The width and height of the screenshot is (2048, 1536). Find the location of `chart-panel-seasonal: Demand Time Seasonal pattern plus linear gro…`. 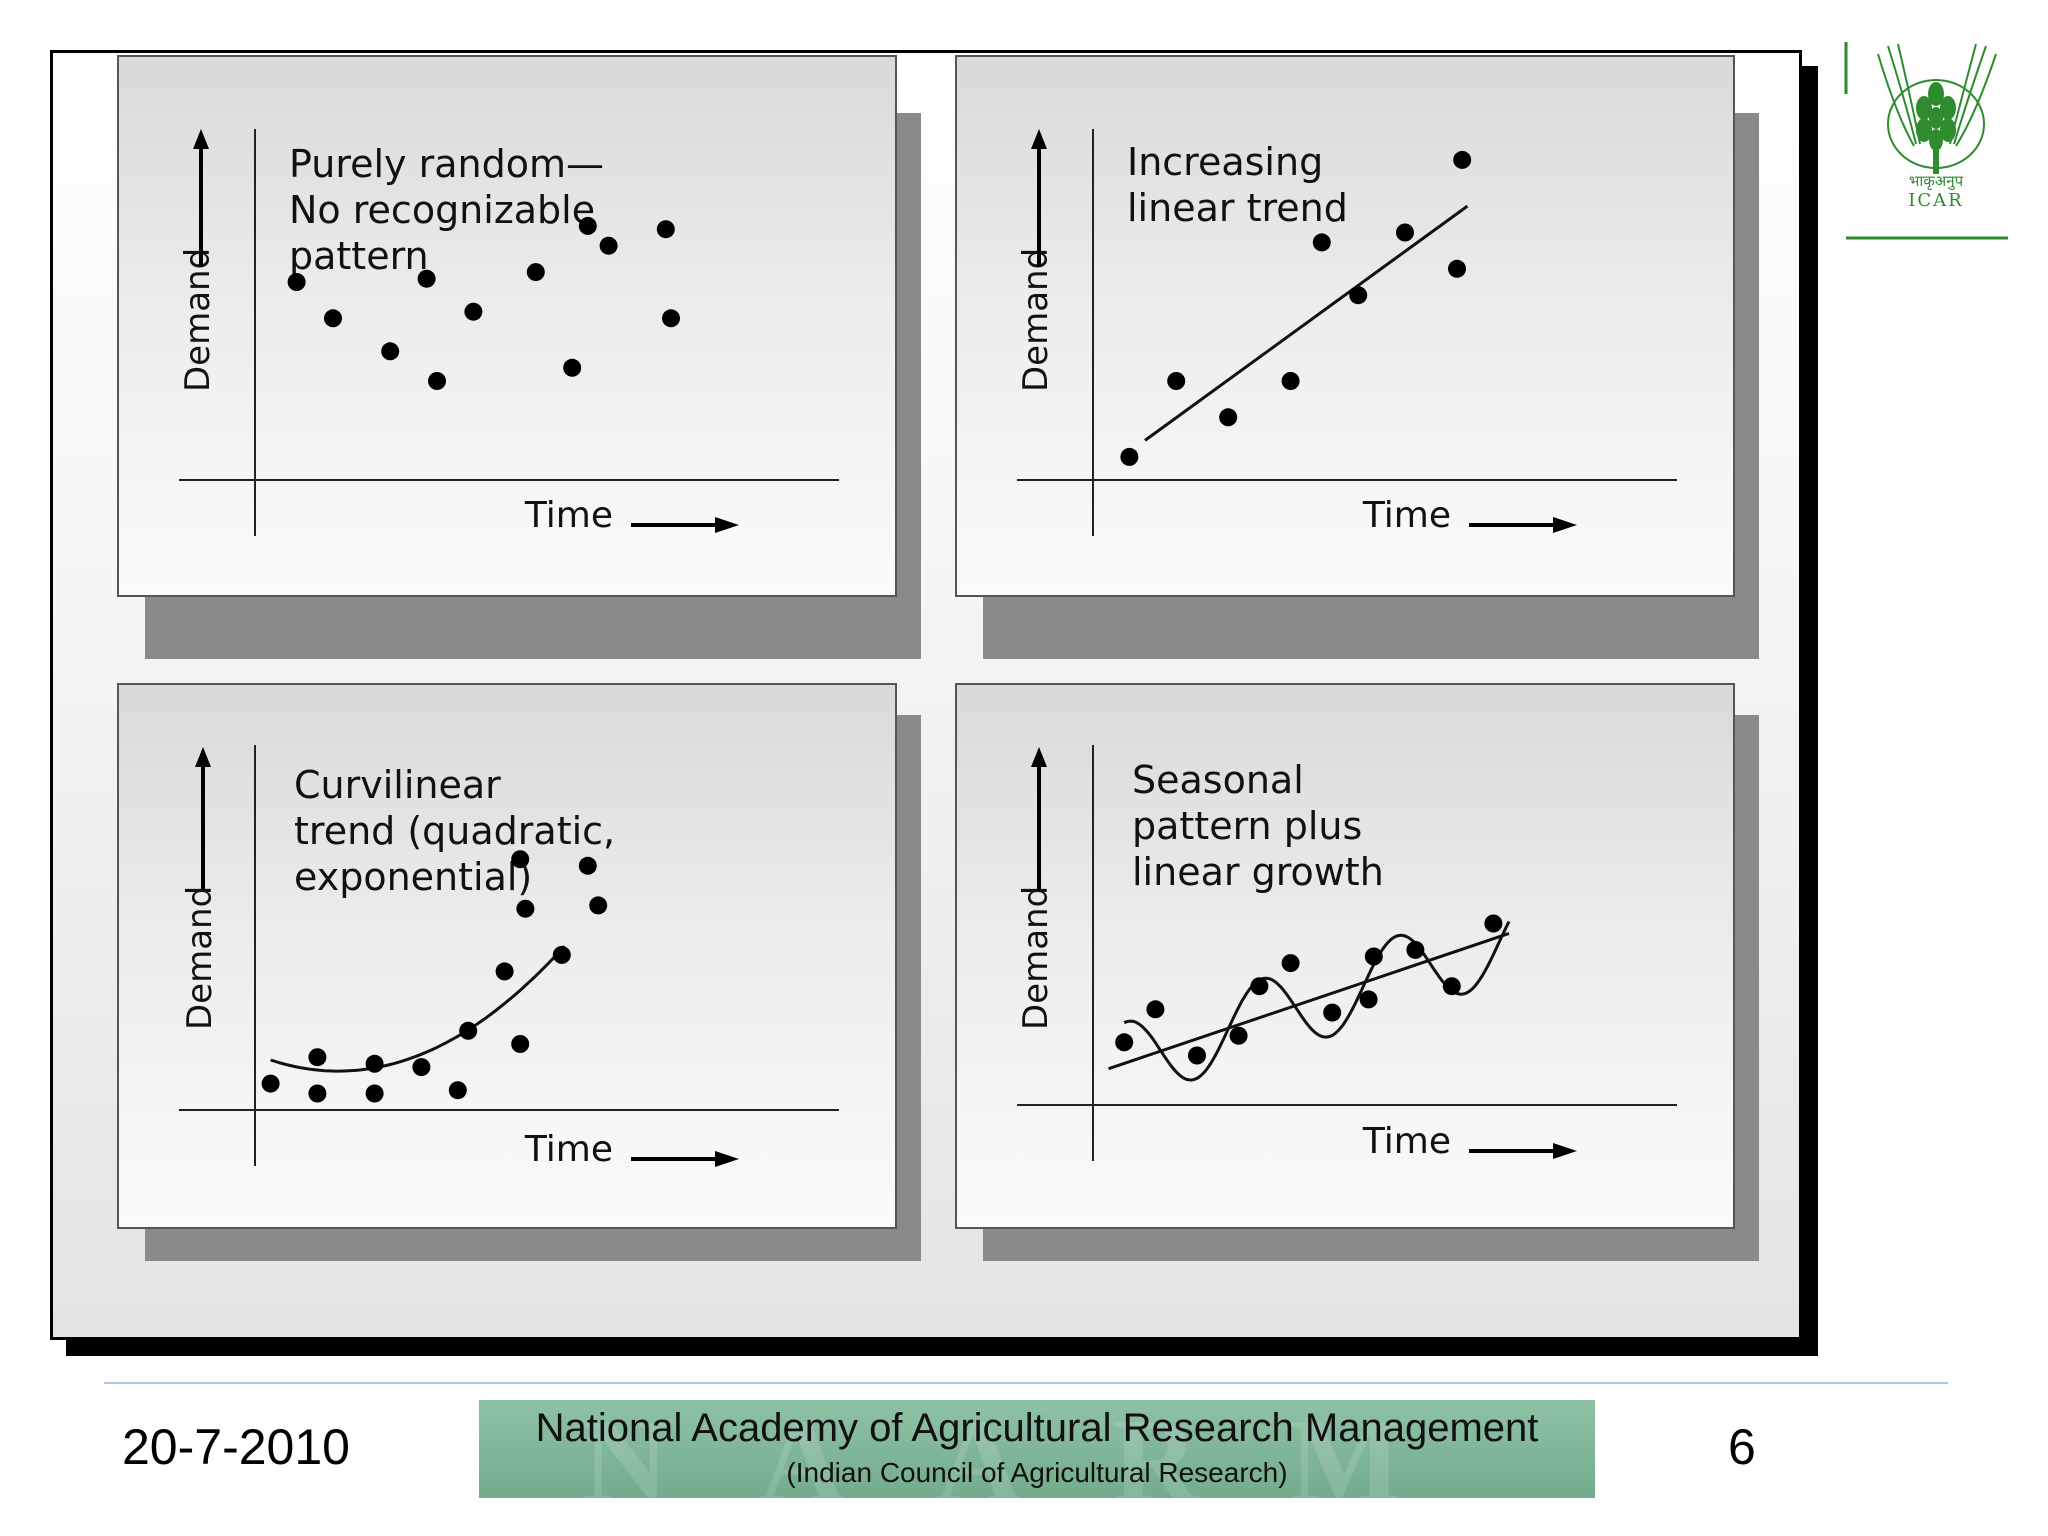

chart-panel-seasonal: Demand Time Seasonal pattern plus linear gro… is located at coordinates (1345, 956).